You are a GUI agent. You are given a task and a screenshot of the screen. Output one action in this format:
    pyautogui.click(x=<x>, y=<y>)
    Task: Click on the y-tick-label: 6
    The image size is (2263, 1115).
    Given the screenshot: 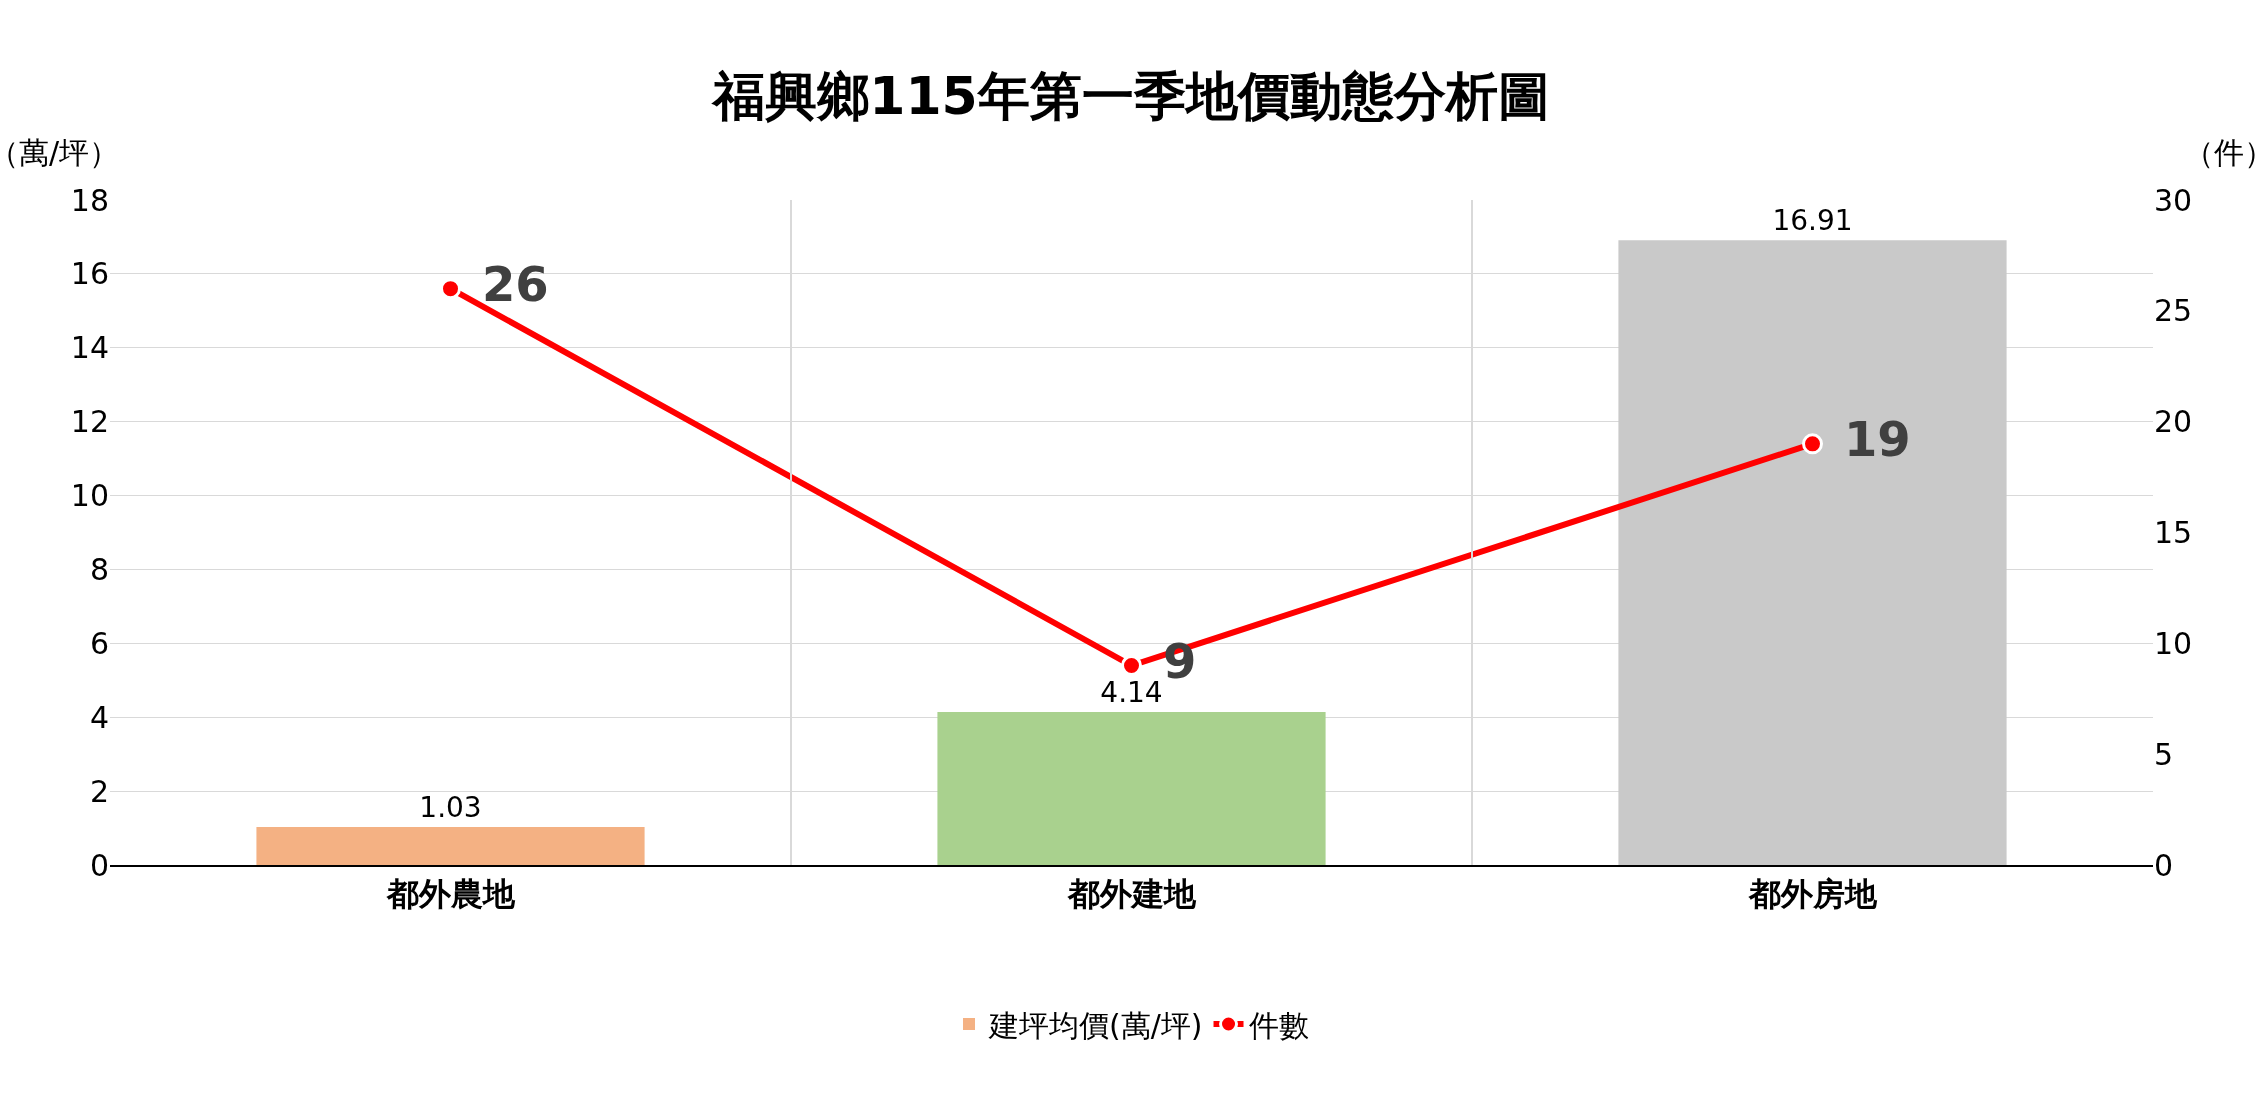 What is the action you would take?
    pyautogui.click(x=99, y=643)
    